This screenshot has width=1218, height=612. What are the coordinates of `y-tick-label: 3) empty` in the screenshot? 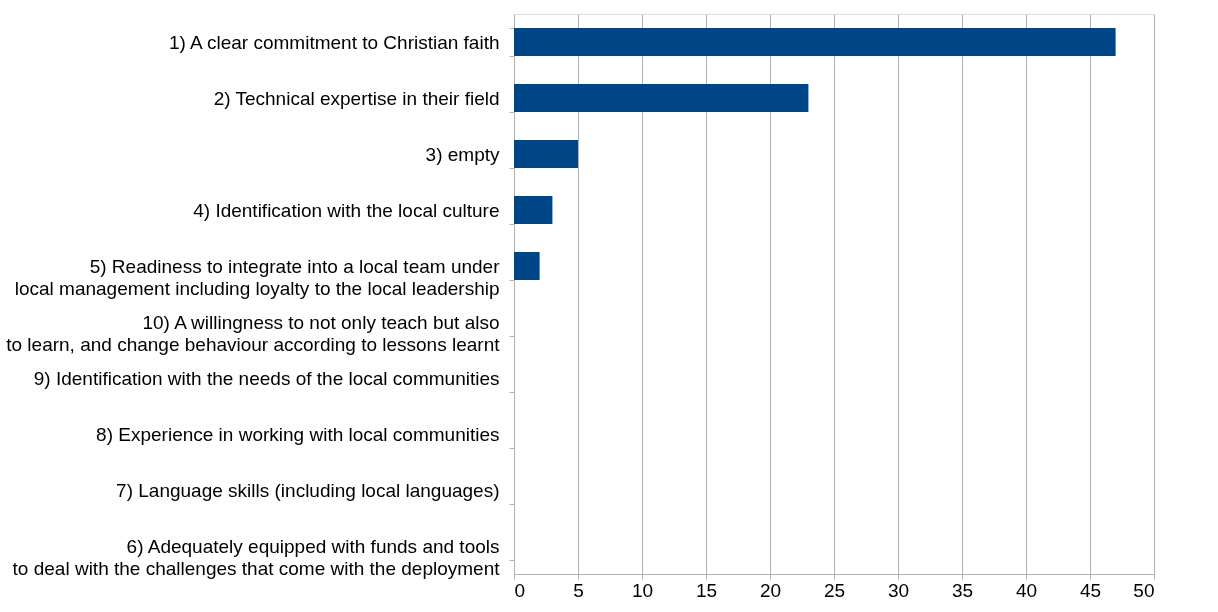 It's located at (462, 154).